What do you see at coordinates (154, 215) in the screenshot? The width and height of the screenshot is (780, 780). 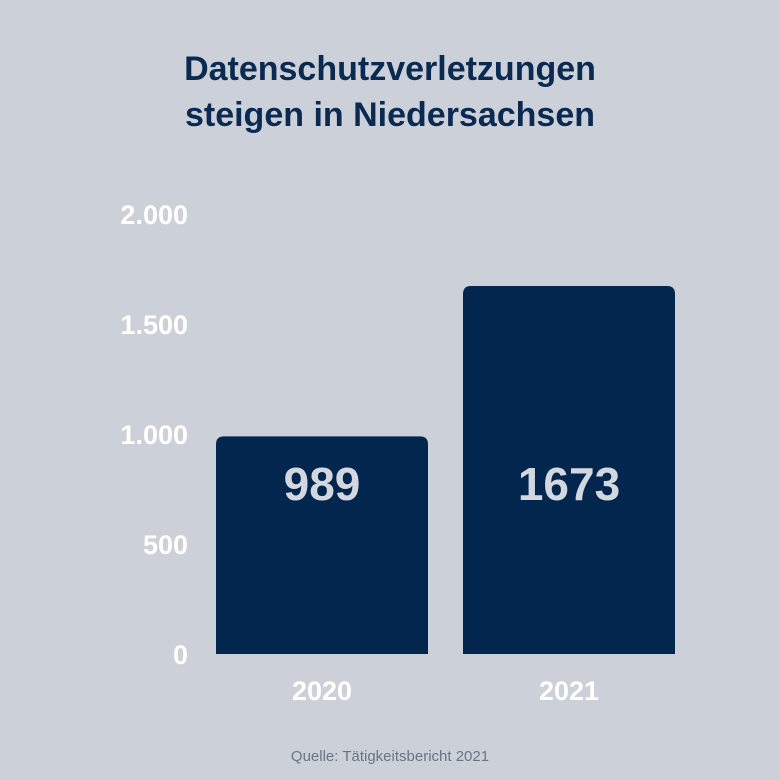 I see `y-tick-label: 2.000` at bounding box center [154, 215].